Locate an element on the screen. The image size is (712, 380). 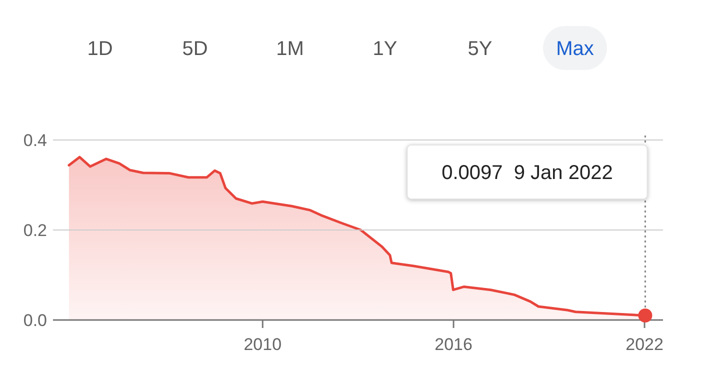
text: Max is located at coordinates (575, 49).